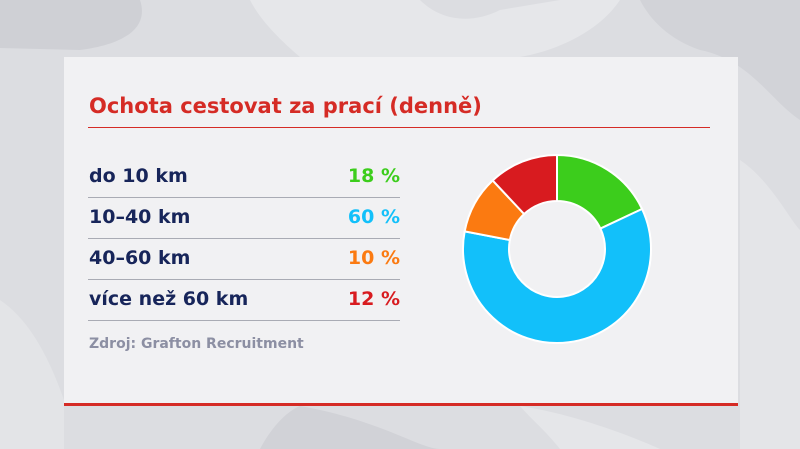 The width and height of the screenshot is (800, 449). Describe the element at coordinates (244, 259) in the screenshot. I see `legend-row: 40–60 km 10 %` at that location.